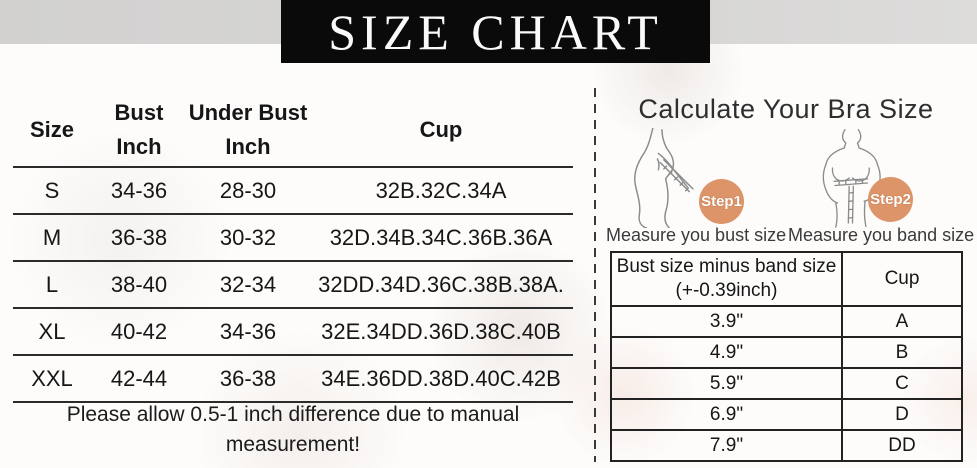  What do you see at coordinates (727, 445) in the screenshot?
I see `diff-cell: 7.9"` at bounding box center [727, 445].